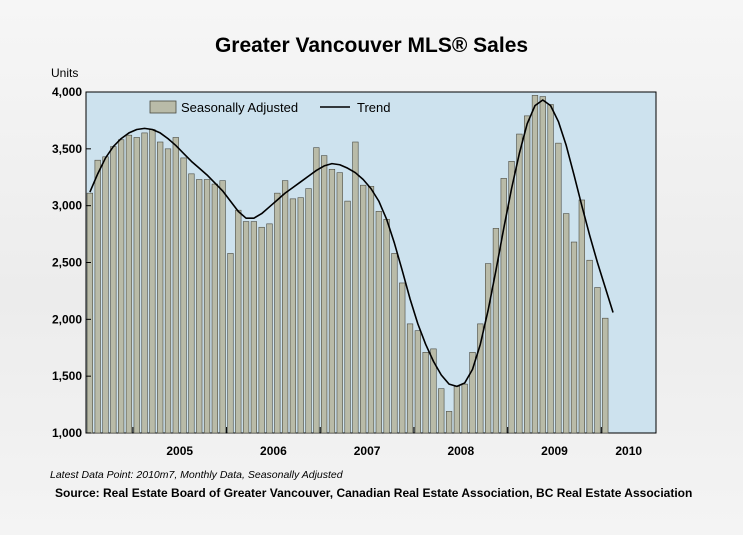 This screenshot has width=743, height=535. What do you see at coordinates (300, 315) in the screenshot?
I see `bar-2006m10` at bounding box center [300, 315].